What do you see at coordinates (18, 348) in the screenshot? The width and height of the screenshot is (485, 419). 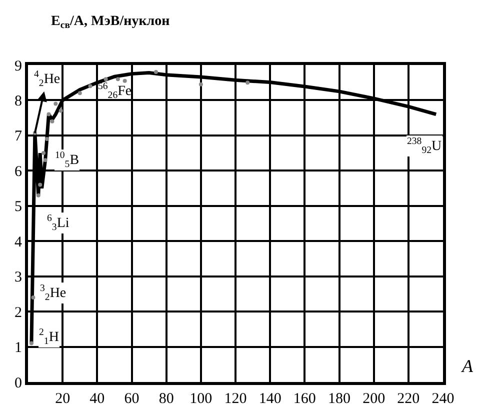 I see `y-tick-label: 1` at bounding box center [18, 348].